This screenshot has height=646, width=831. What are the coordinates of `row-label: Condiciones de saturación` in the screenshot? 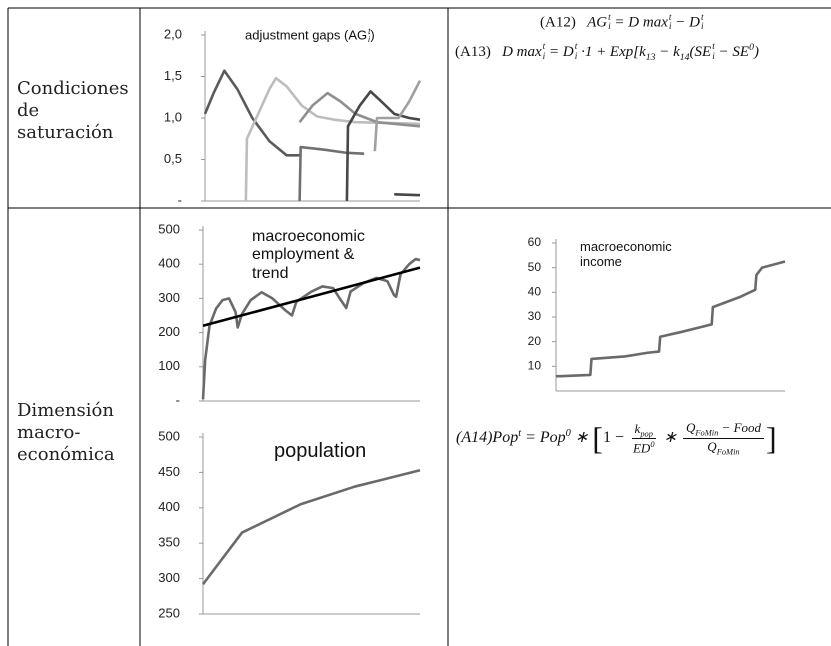 It's located at (73, 111).